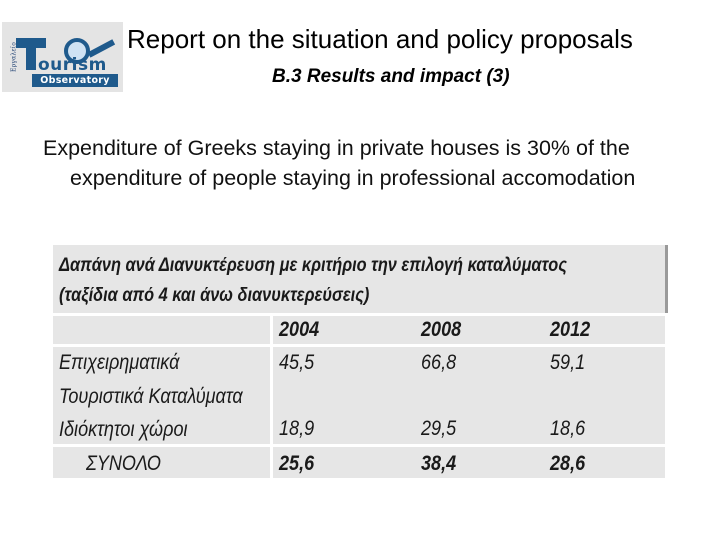 This screenshot has width=720, height=540. What do you see at coordinates (119, 362) in the screenshot?
I see `row-label-business: Επιχειρηματικά` at bounding box center [119, 362].